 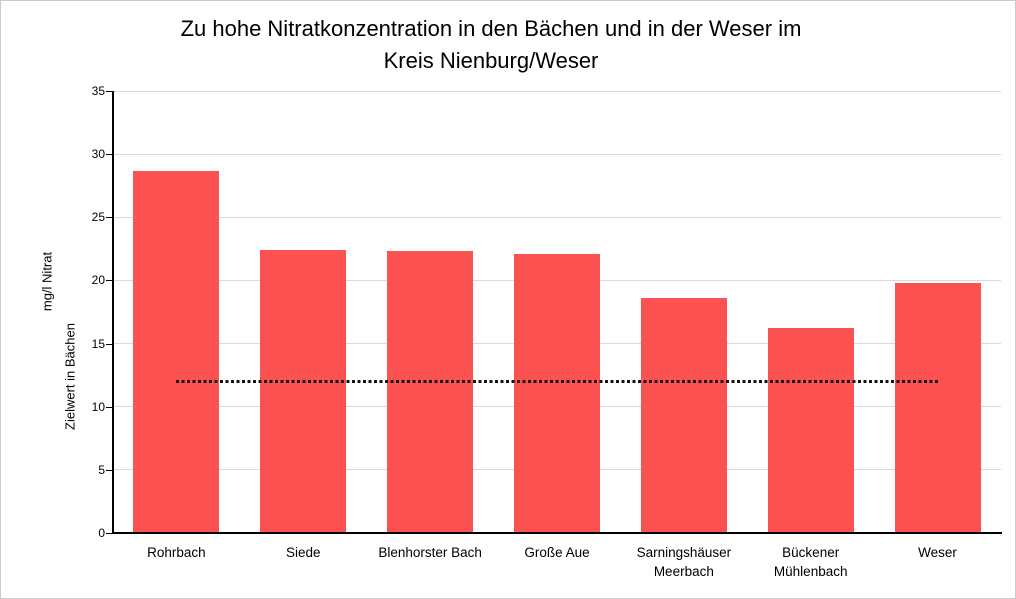 I want to click on y-axis-title-units: mg/l Nitrat, so click(x=47, y=281).